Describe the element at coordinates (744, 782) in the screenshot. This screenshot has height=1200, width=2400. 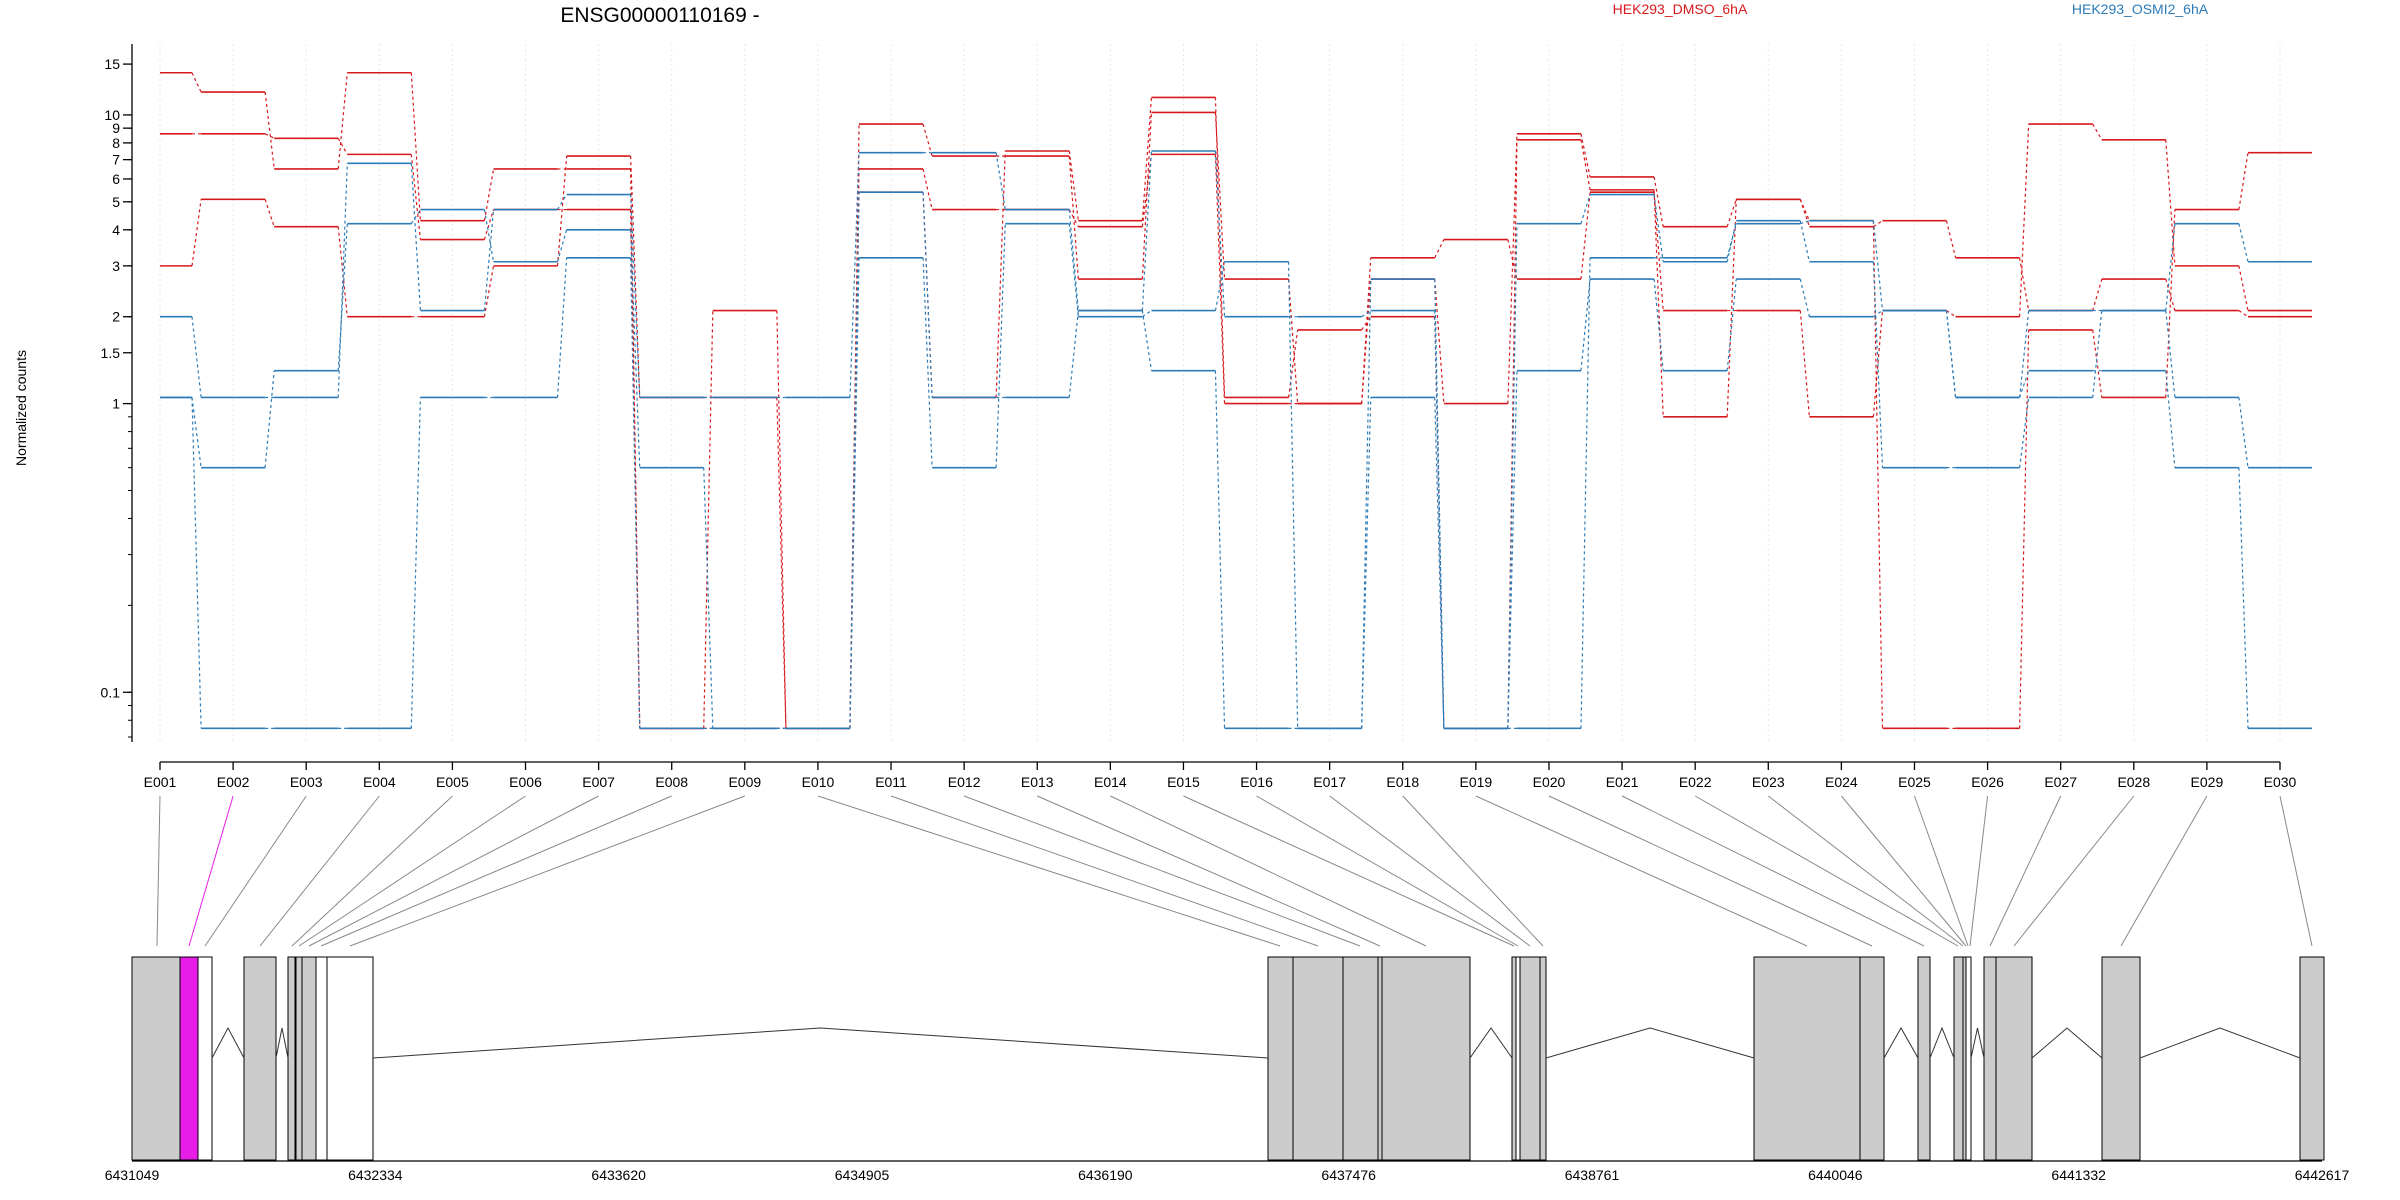
I see `x-tick-label: E009` at that location.